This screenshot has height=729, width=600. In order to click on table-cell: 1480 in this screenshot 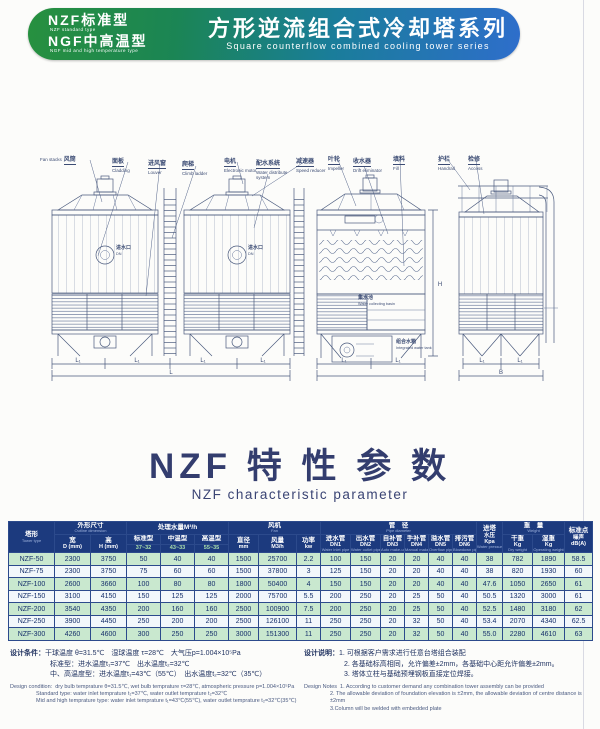, I will do `click(518, 609)`.